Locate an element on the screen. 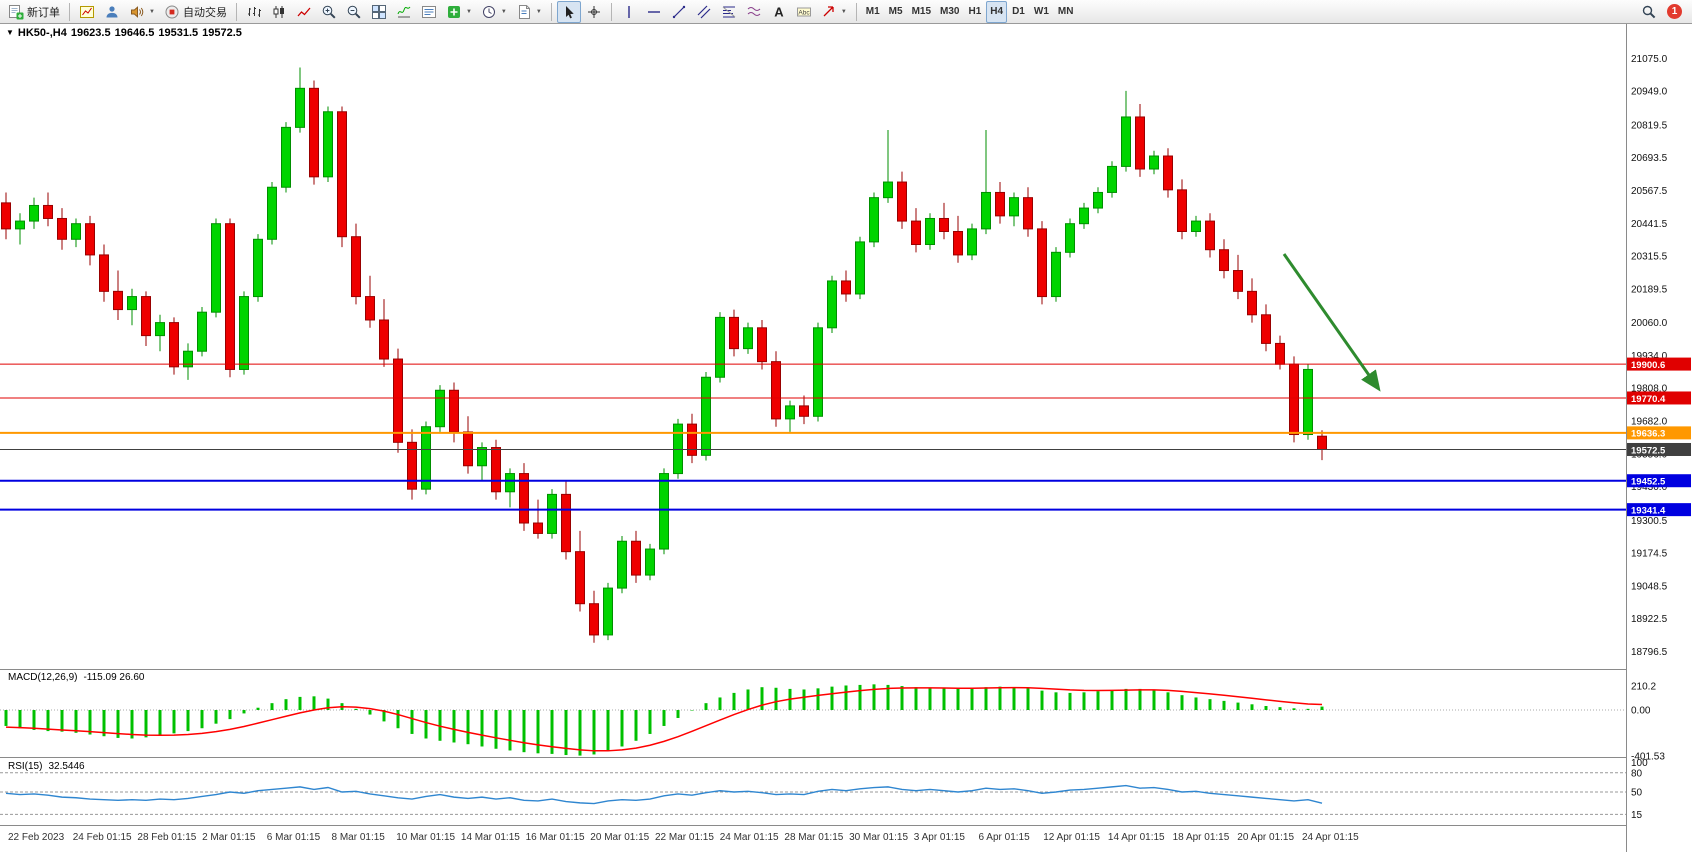 The height and width of the screenshot is (852, 1692). arrows-button: ▼ is located at coordinates (834, 12).